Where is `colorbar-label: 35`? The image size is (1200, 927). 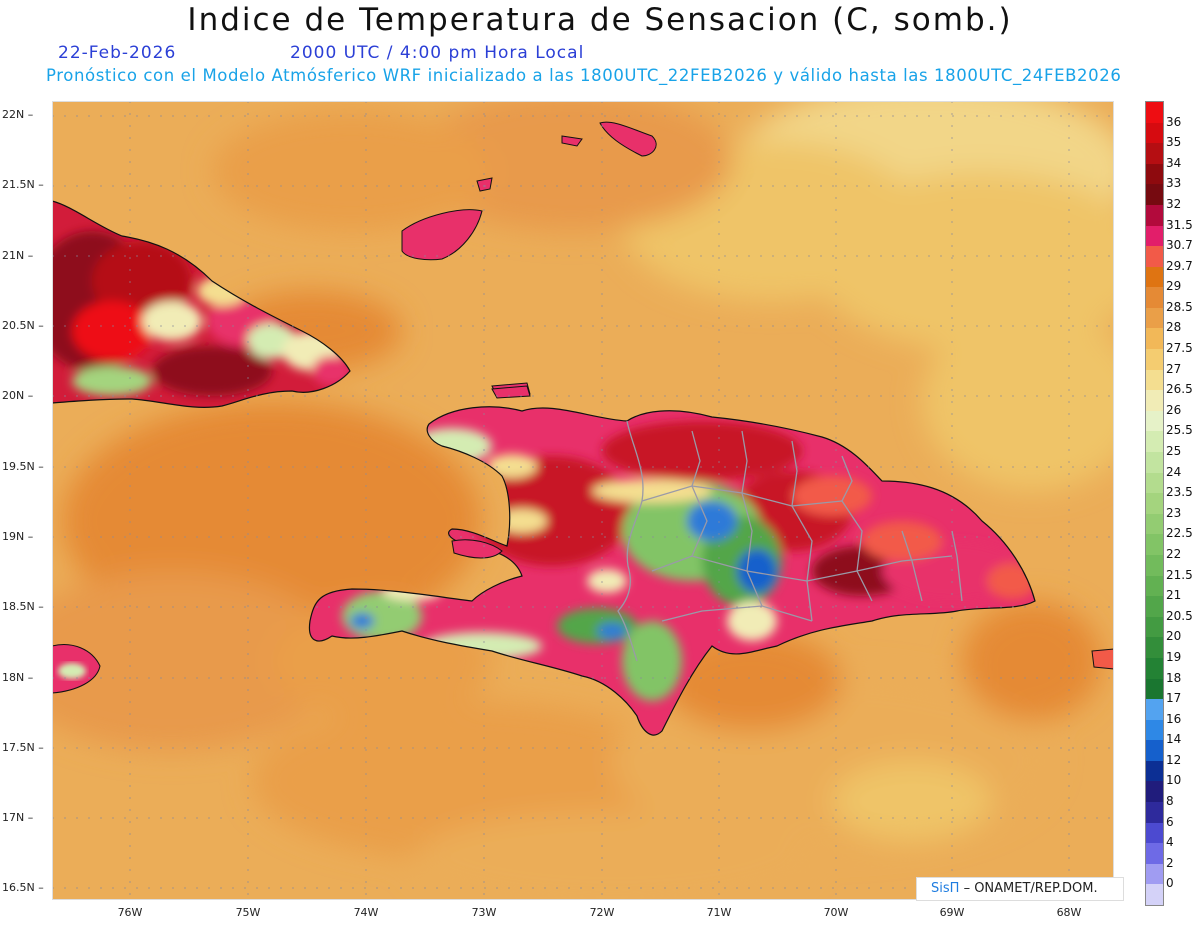 colorbar-label: 35 is located at coordinates (1174, 142).